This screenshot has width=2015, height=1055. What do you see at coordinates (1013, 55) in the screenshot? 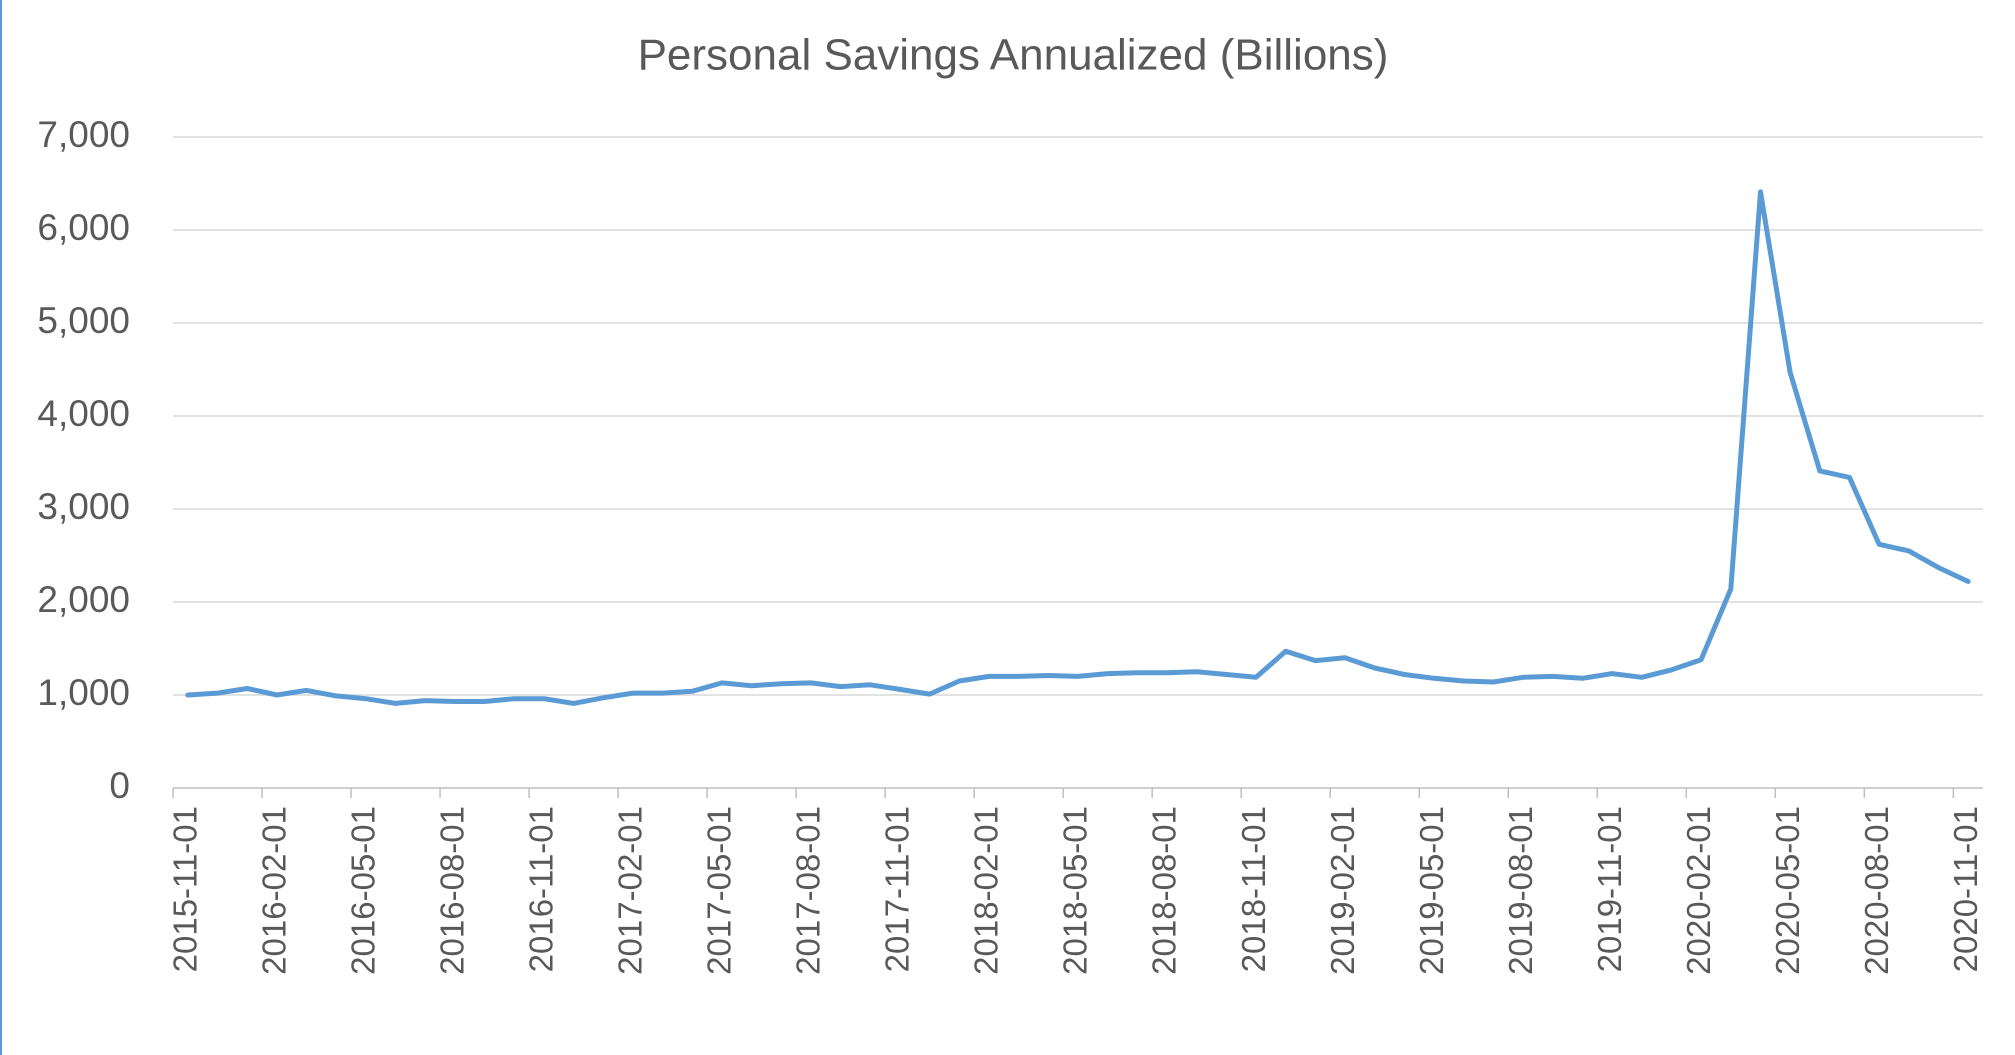
I see `chart-title: Personal Savings Annualized (Billions)` at bounding box center [1013, 55].